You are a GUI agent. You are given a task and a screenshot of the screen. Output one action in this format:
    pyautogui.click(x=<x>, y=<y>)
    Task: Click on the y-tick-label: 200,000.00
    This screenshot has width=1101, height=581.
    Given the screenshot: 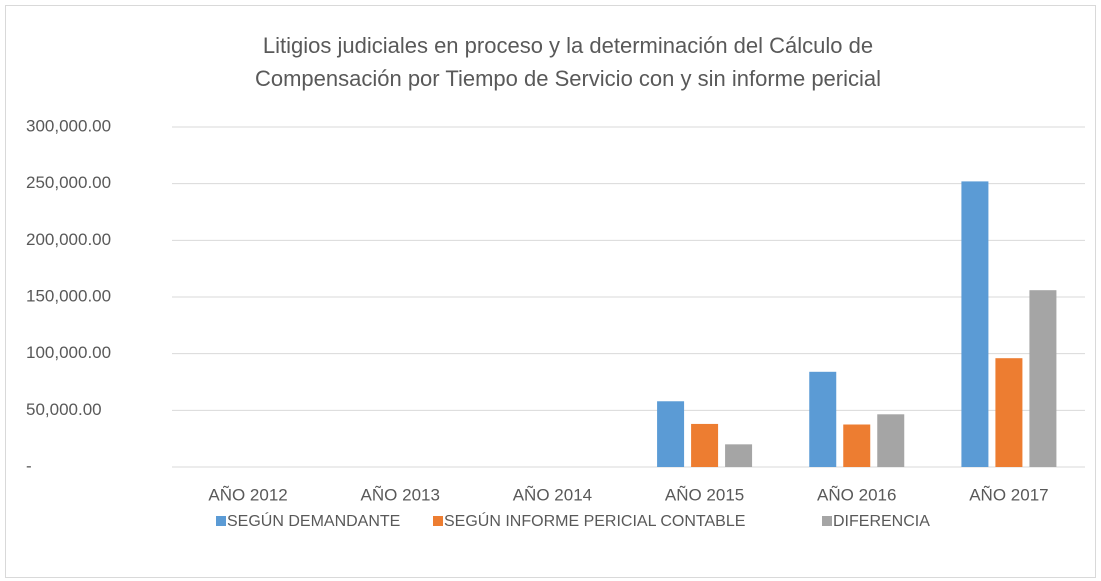 What is the action you would take?
    pyautogui.click(x=68, y=239)
    